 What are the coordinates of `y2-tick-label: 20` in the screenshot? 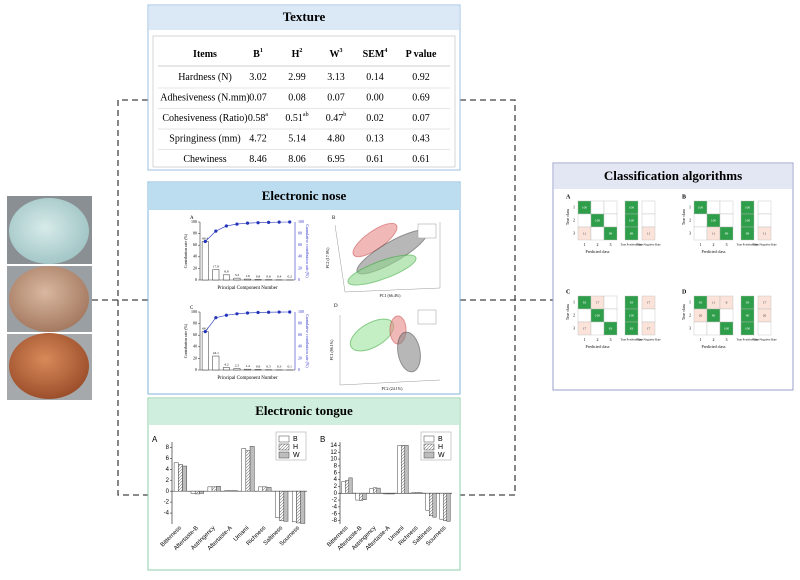 It's located at (300, 267).